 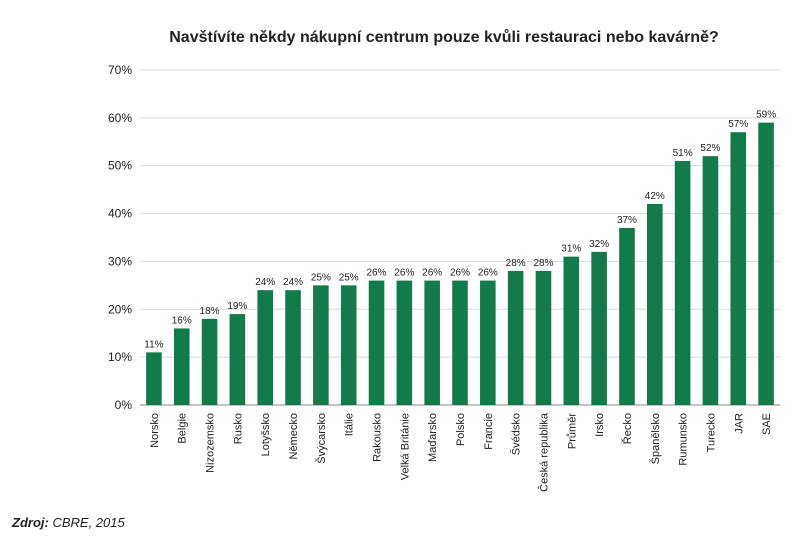 I want to click on y-tick-label: 40%, so click(x=120, y=214).